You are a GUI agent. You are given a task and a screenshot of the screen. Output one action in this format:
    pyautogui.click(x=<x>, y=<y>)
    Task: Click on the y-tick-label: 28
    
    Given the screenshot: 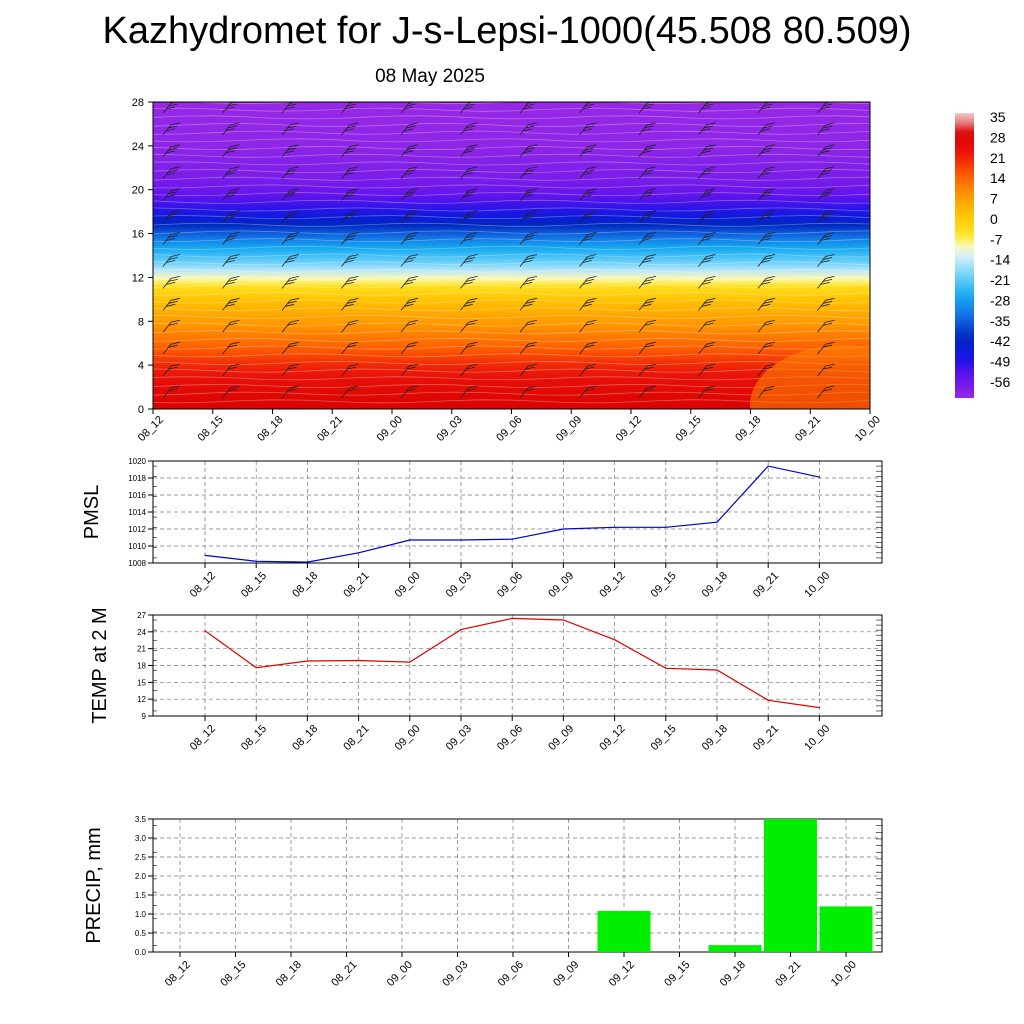 What is the action you would take?
    pyautogui.click(x=138, y=103)
    